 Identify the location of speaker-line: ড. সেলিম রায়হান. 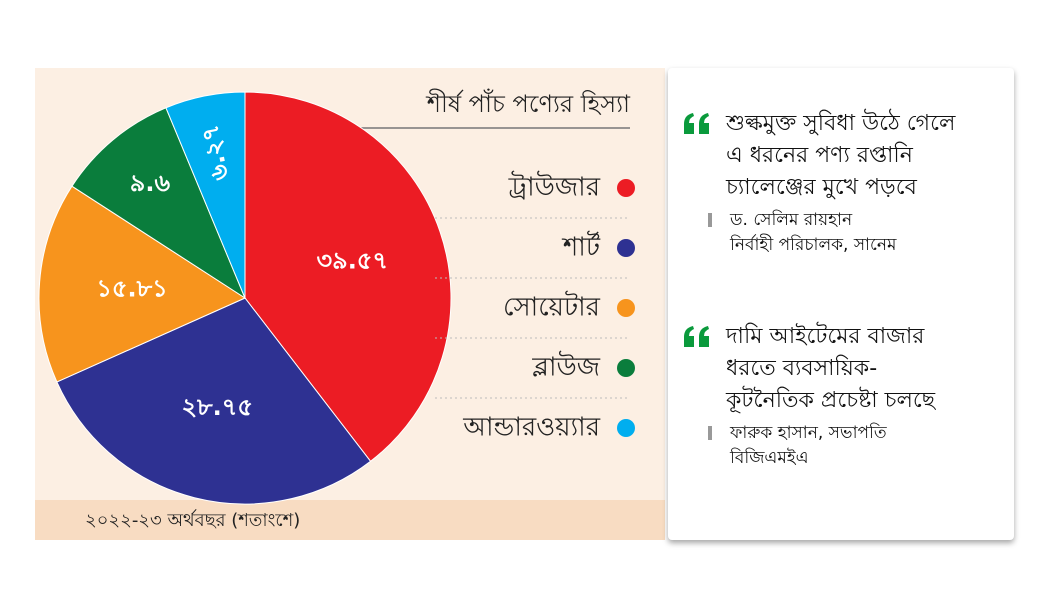
(791, 220).